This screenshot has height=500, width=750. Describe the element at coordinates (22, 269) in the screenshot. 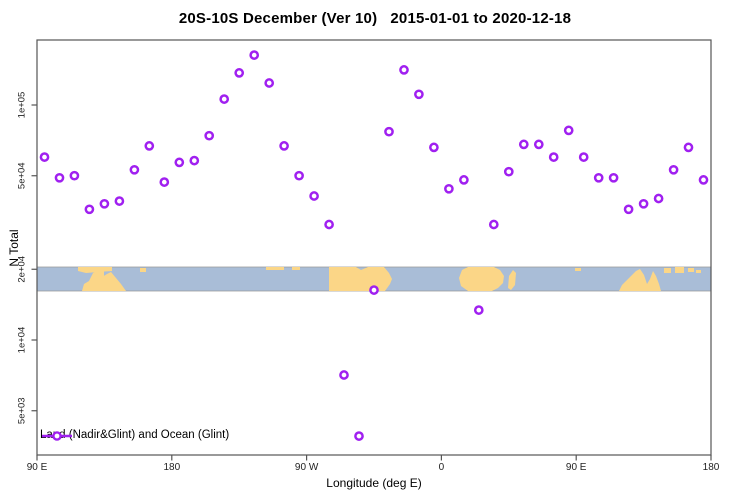

I see `y-tick-label: 2e+04` at that location.